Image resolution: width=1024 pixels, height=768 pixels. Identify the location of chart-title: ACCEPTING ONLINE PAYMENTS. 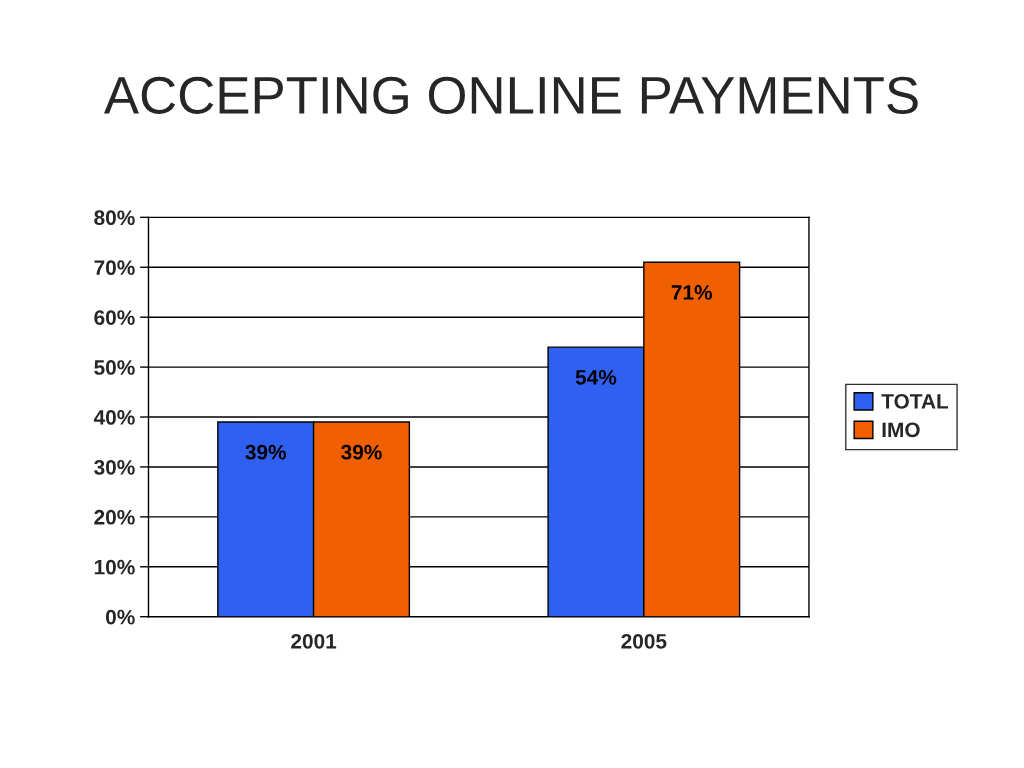
(510, 95).